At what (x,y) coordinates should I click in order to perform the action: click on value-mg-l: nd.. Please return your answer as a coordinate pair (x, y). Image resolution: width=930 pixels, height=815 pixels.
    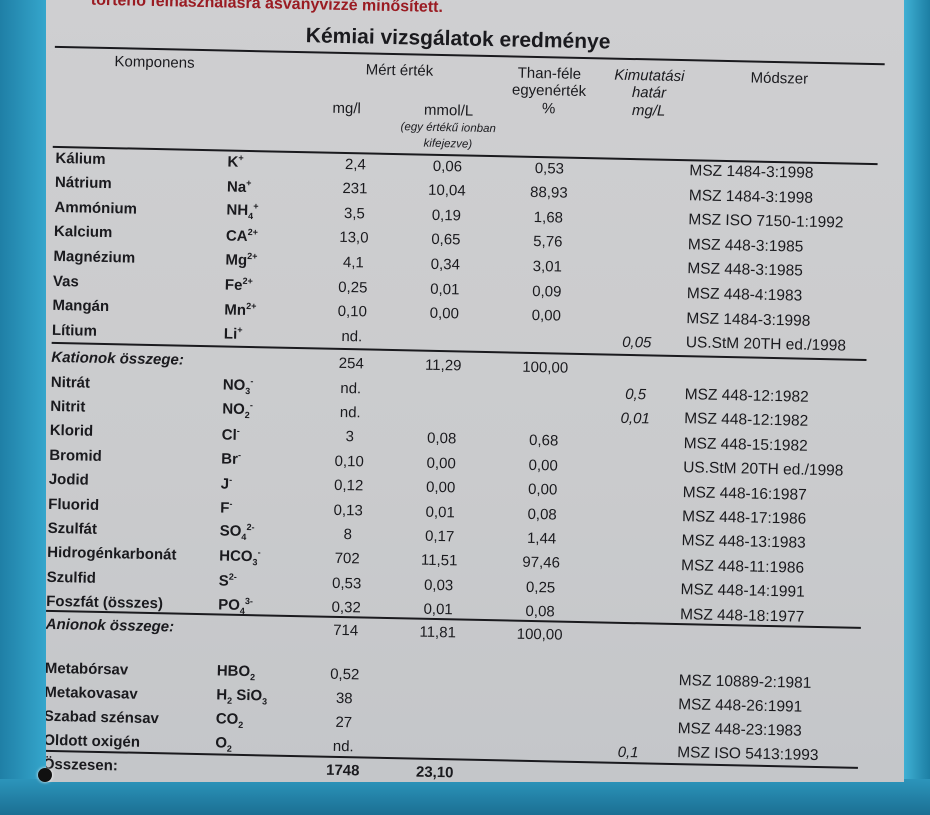
    Looking at the image, I should click on (352, 336).